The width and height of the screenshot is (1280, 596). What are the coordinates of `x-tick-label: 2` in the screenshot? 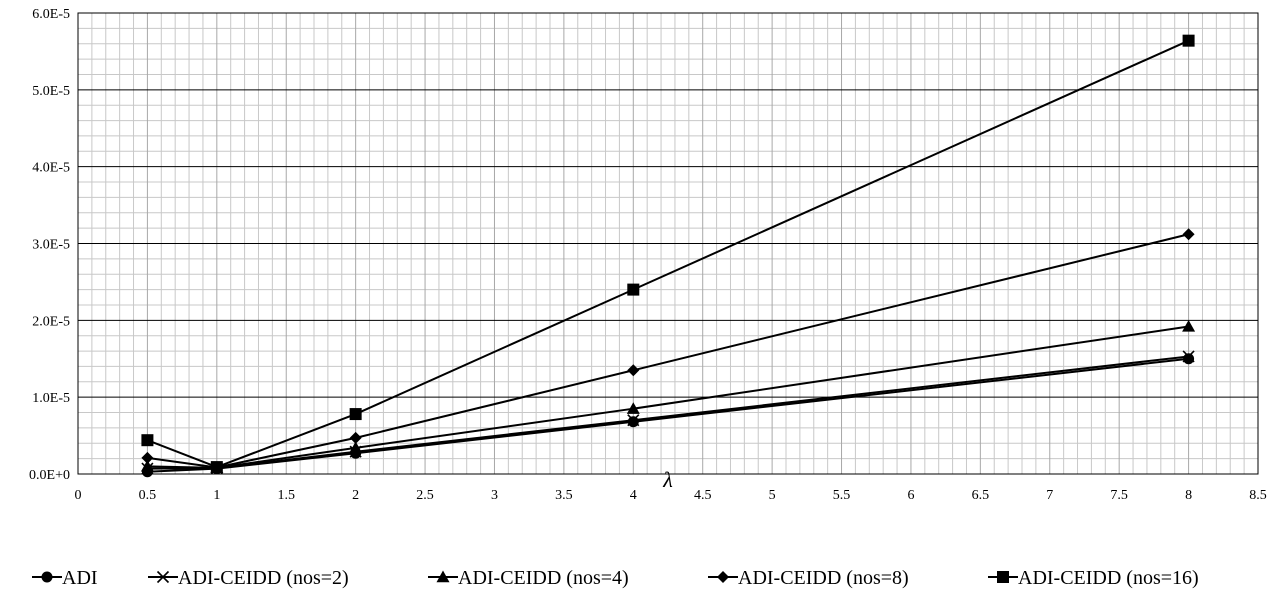 It's located at (355, 495).